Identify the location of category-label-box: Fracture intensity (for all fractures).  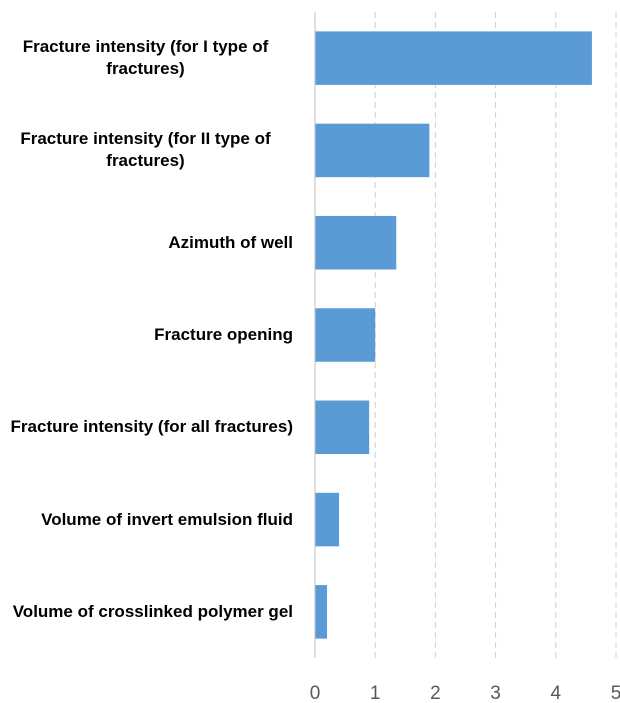
(146, 427).